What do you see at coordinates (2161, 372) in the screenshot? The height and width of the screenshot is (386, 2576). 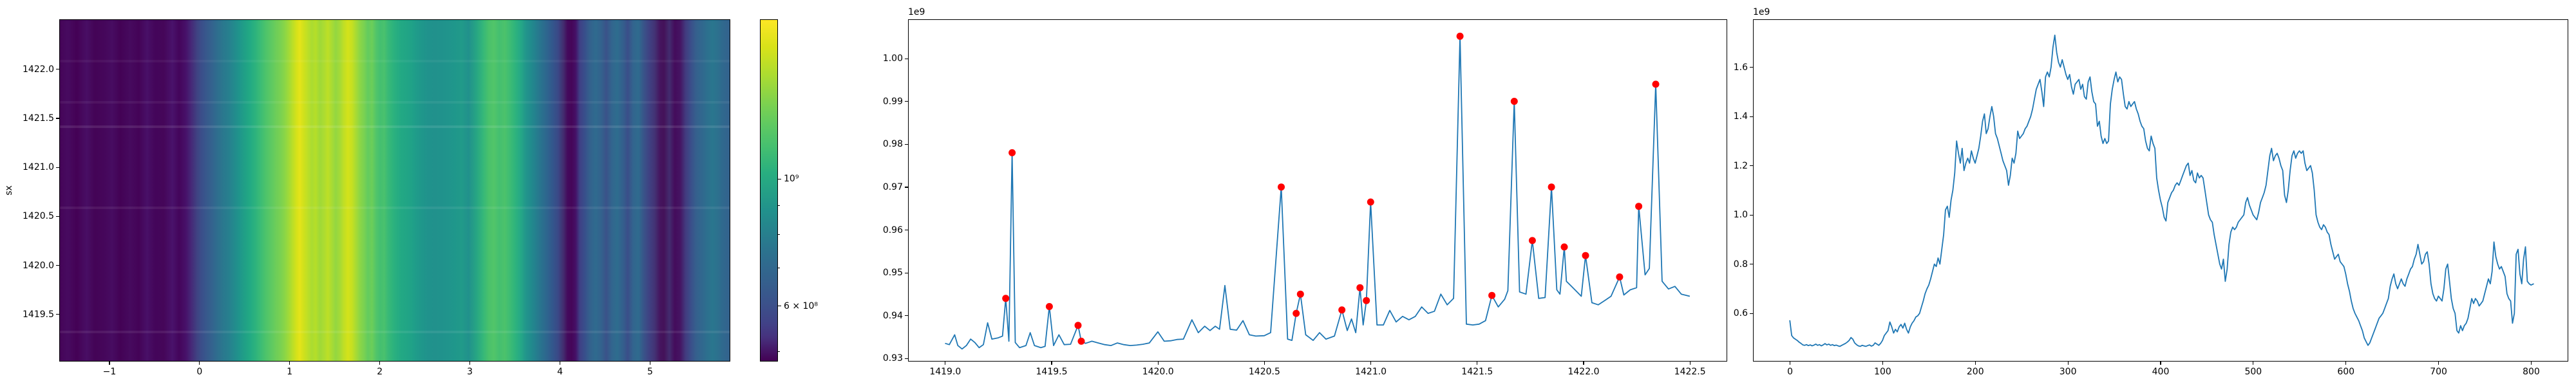 I see `x-tick-label: 400` at bounding box center [2161, 372].